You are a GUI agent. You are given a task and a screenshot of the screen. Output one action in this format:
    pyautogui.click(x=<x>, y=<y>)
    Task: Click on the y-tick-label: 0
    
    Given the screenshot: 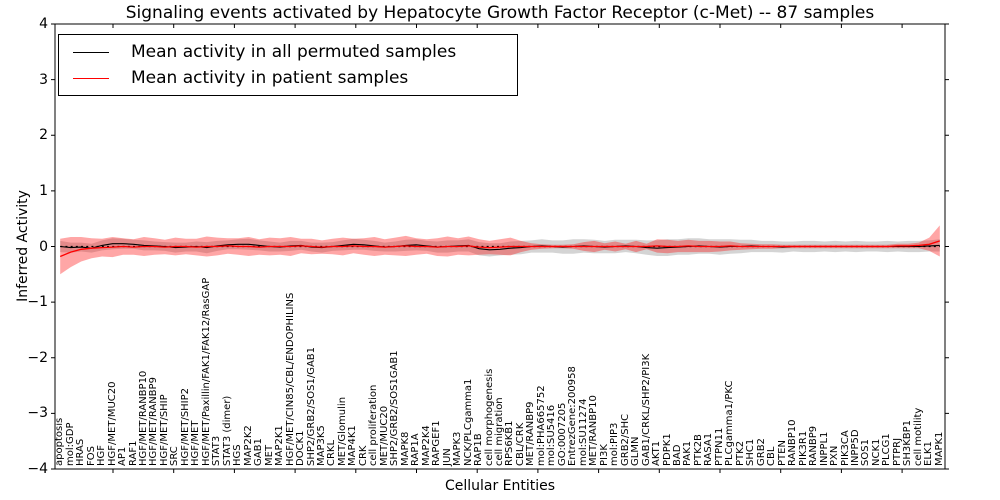 What is the action you would take?
    pyautogui.click(x=43, y=246)
    